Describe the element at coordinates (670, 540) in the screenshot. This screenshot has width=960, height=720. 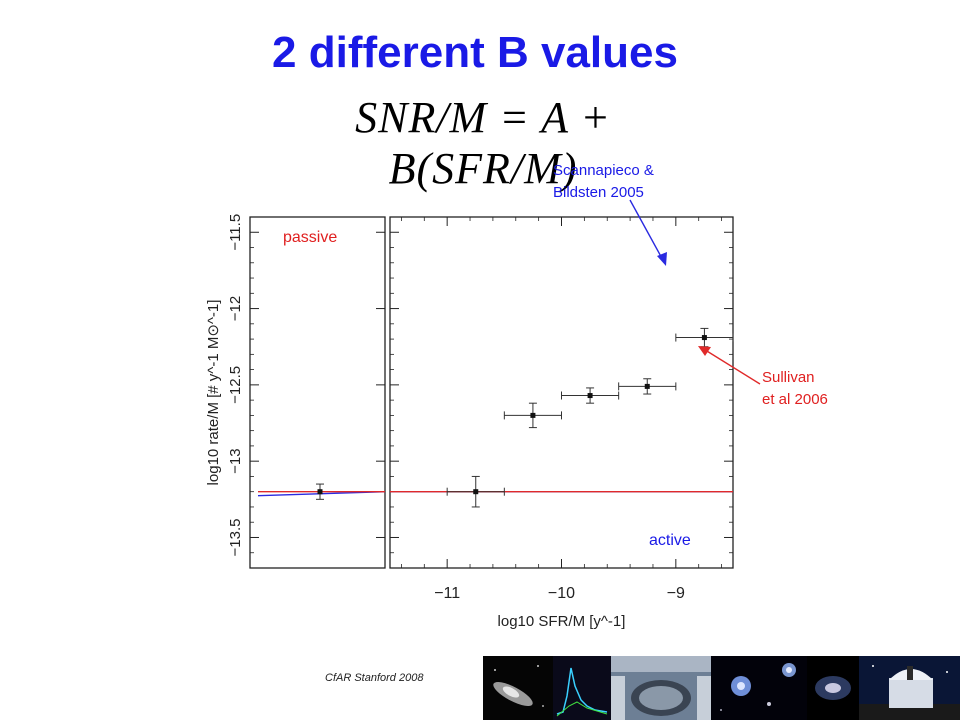
I see `active-label: active` at that location.